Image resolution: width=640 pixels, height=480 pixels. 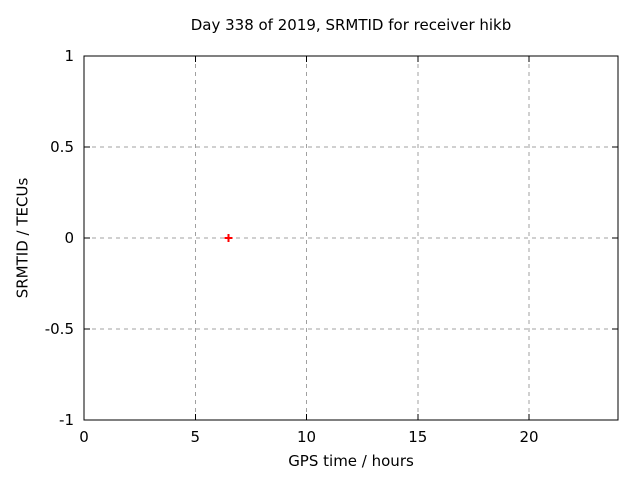 What do you see at coordinates (66, 420) in the screenshot?
I see `y-tick-label: -1` at bounding box center [66, 420].